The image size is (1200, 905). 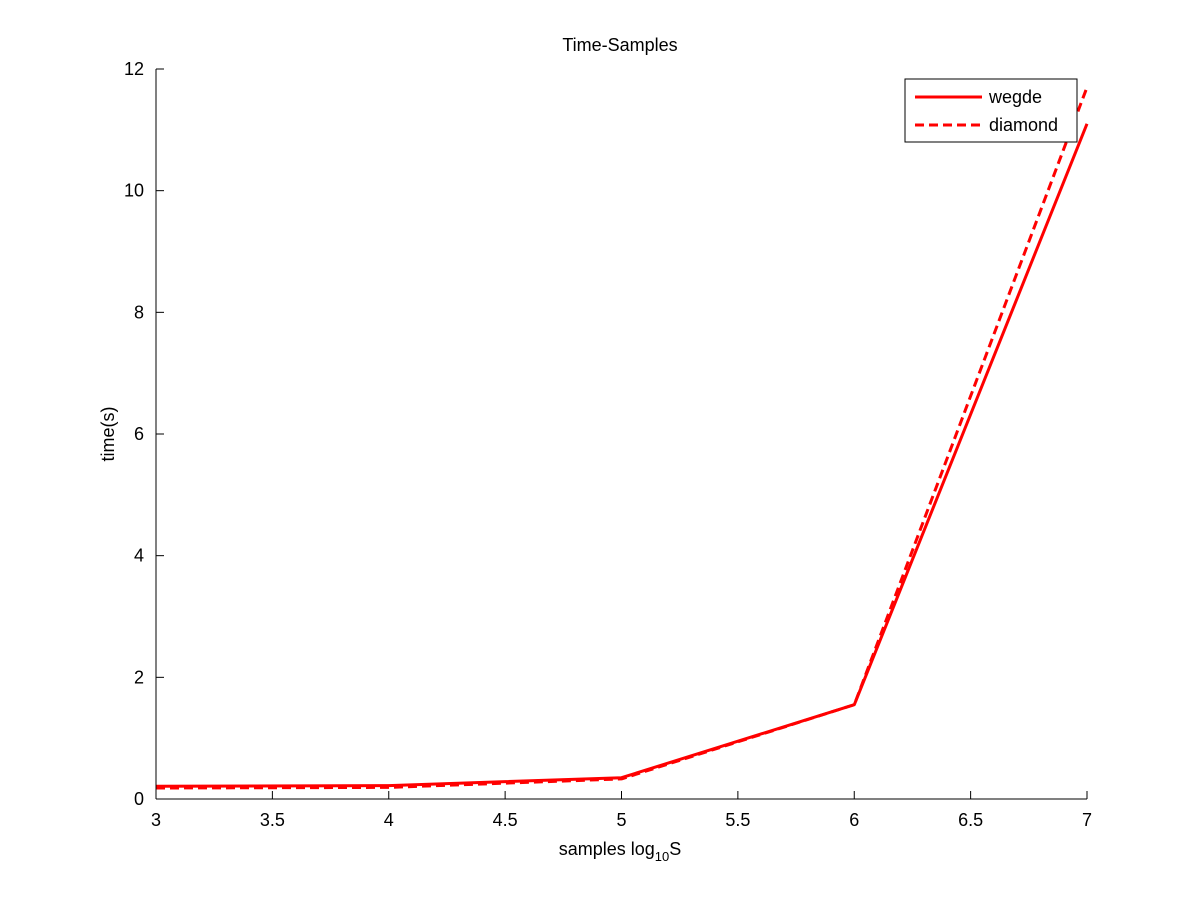 I want to click on y-tick-label: 12, so click(x=134, y=69).